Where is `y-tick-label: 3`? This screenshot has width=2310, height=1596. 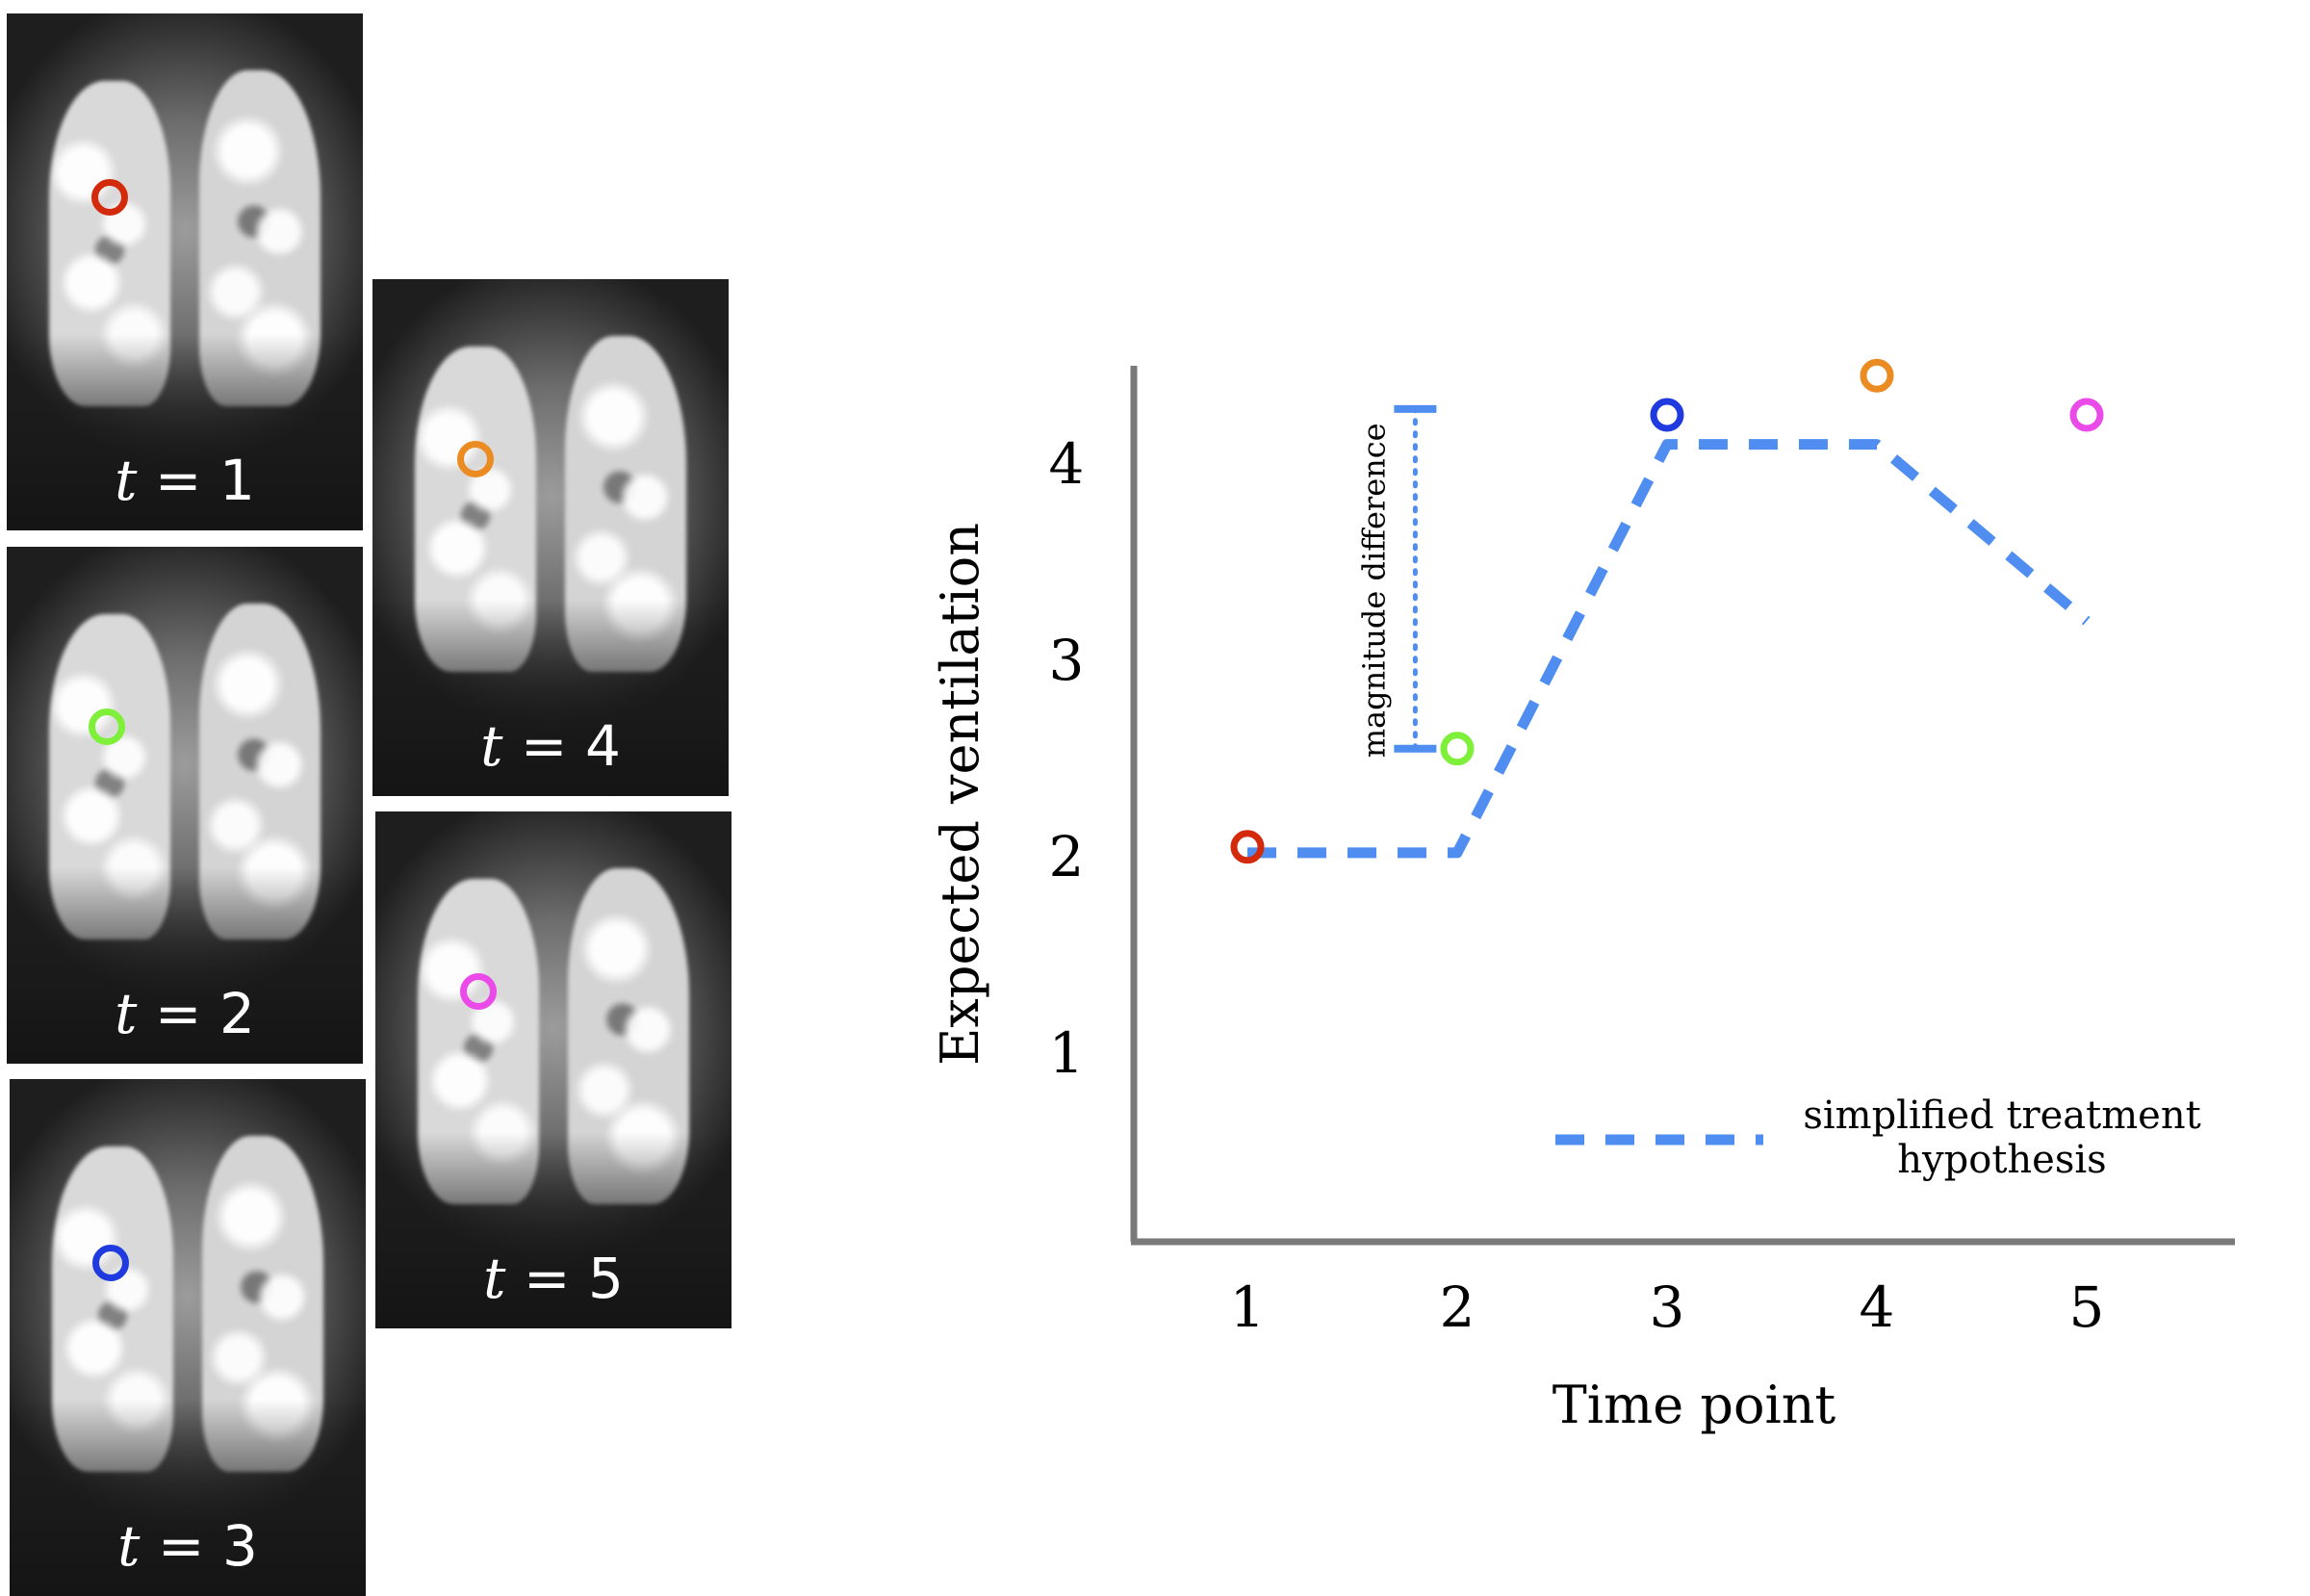 y-tick-label: 3 is located at coordinates (1067, 660).